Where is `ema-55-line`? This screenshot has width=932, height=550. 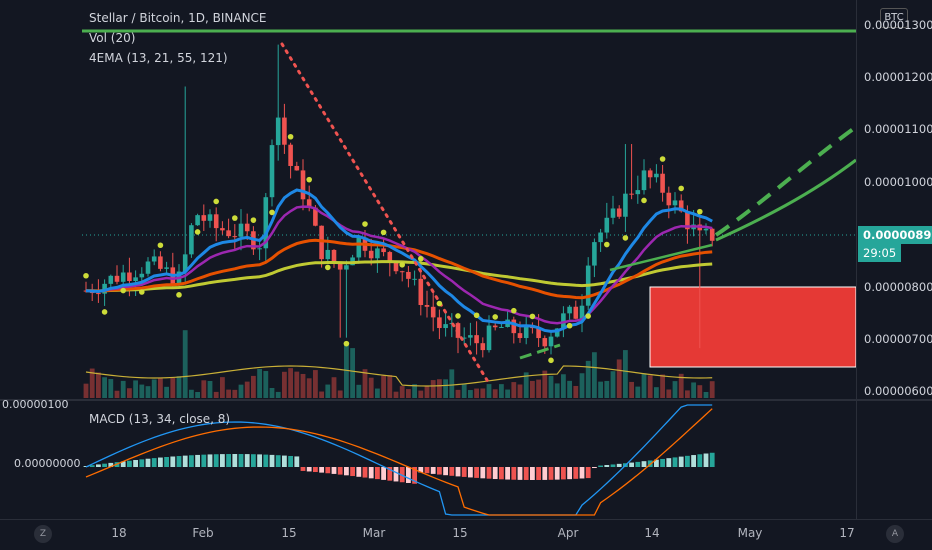 ema-55-line is located at coordinates (399, 269).